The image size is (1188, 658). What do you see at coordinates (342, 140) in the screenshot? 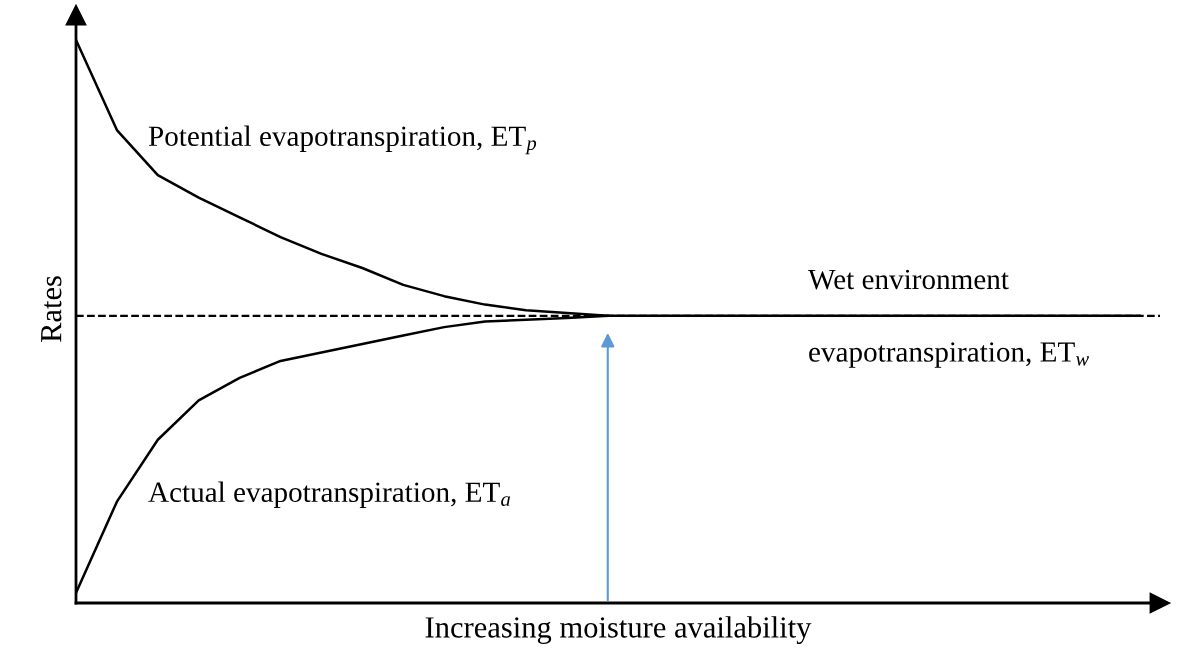
I see `annotation: Potential evapotranspiration, ET$_{p}$` at bounding box center [342, 140].